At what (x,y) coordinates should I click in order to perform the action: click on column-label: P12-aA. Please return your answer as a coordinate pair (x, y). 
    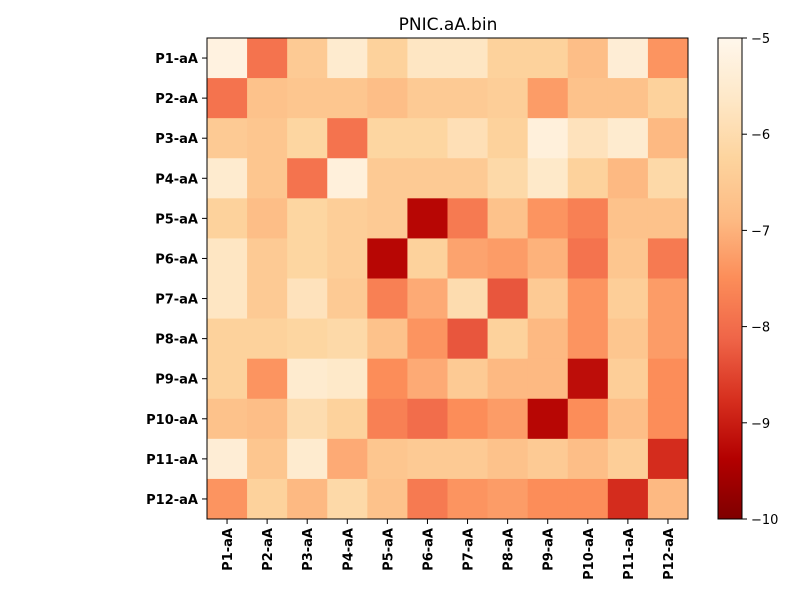
    Looking at the image, I should click on (669, 554).